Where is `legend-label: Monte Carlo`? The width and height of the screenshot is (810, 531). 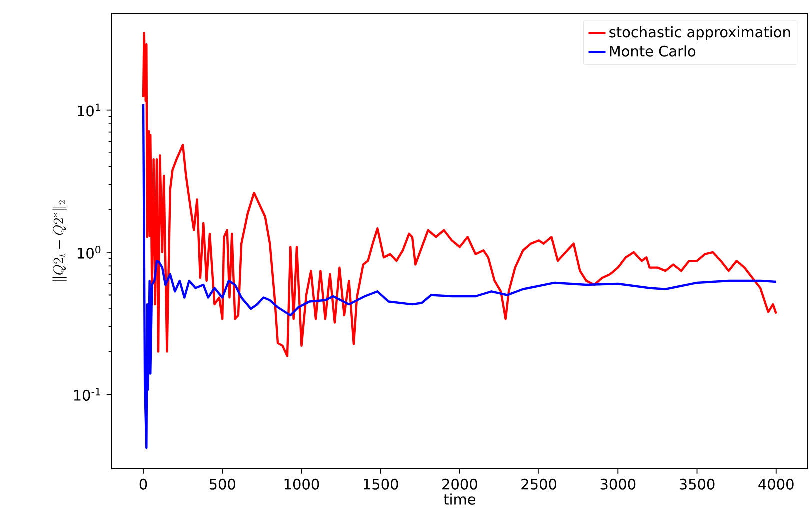
legend-label: Monte Carlo is located at coordinates (653, 51).